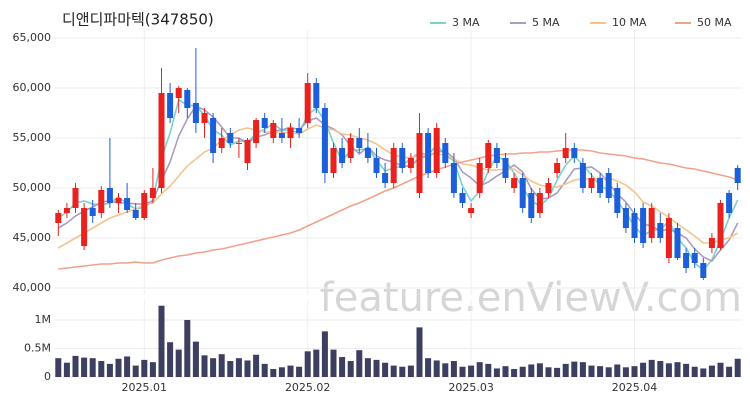 Image resolution: width=750 pixels, height=400 pixels. Describe the element at coordinates (32, 237) in the screenshot. I see `y-tick-label: 45,000` at that location.